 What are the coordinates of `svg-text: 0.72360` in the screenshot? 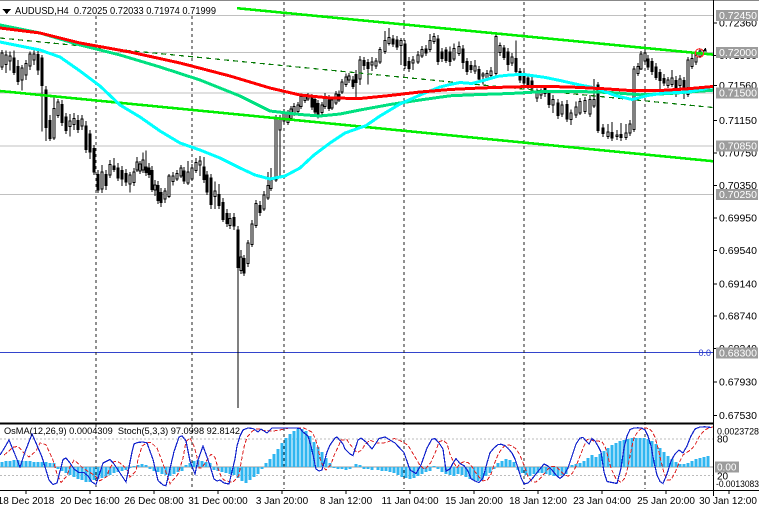 It's located at (738, 24).